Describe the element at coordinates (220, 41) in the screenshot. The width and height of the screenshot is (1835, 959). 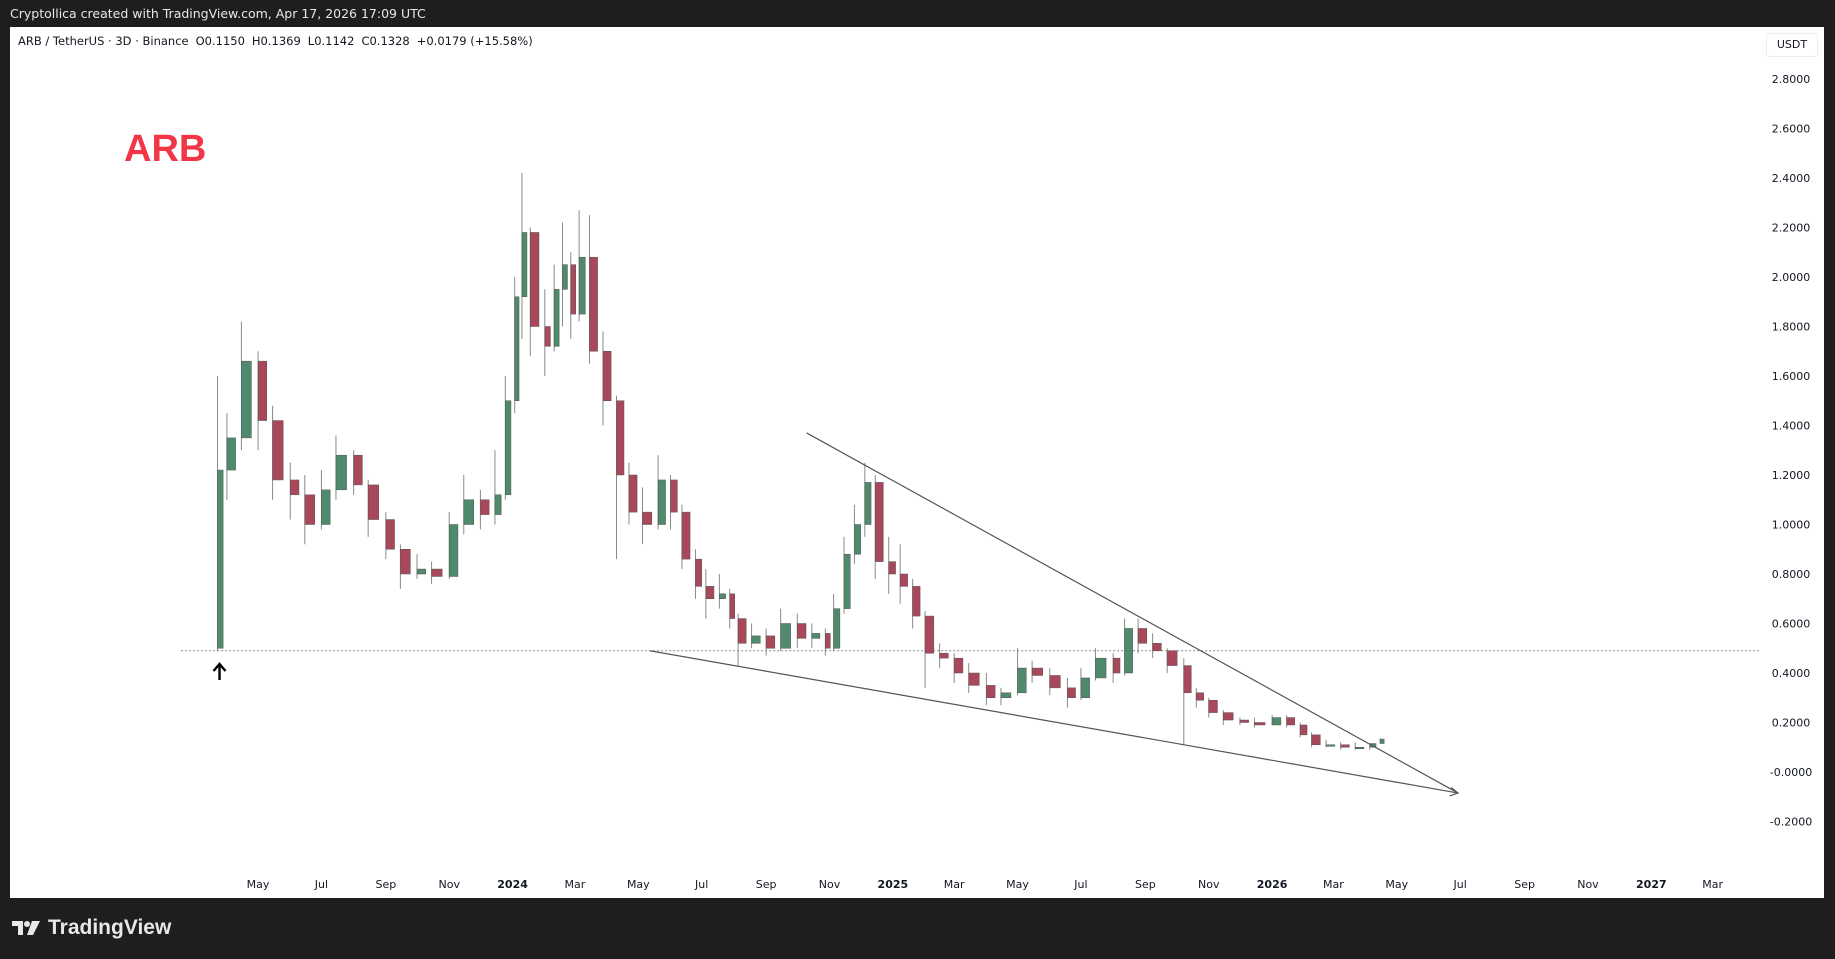
I see `open-value: O0.1150` at that location.